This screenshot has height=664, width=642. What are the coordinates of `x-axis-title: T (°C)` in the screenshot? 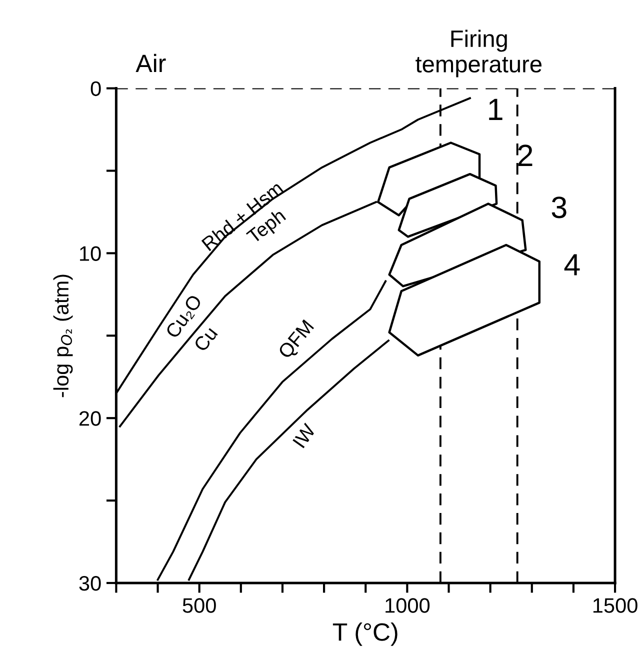 It's located at (365, 634).